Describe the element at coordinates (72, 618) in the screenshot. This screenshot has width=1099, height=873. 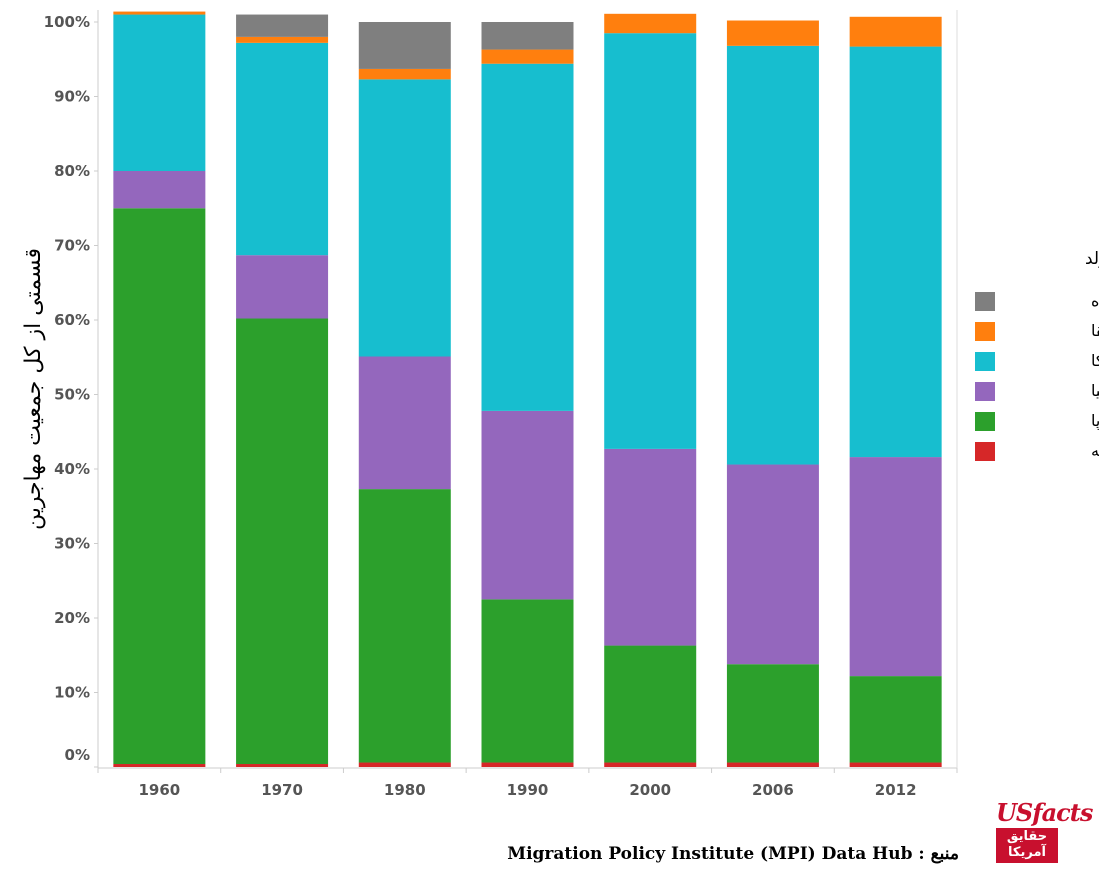
I see `y-tick-label: 20%` at that location.